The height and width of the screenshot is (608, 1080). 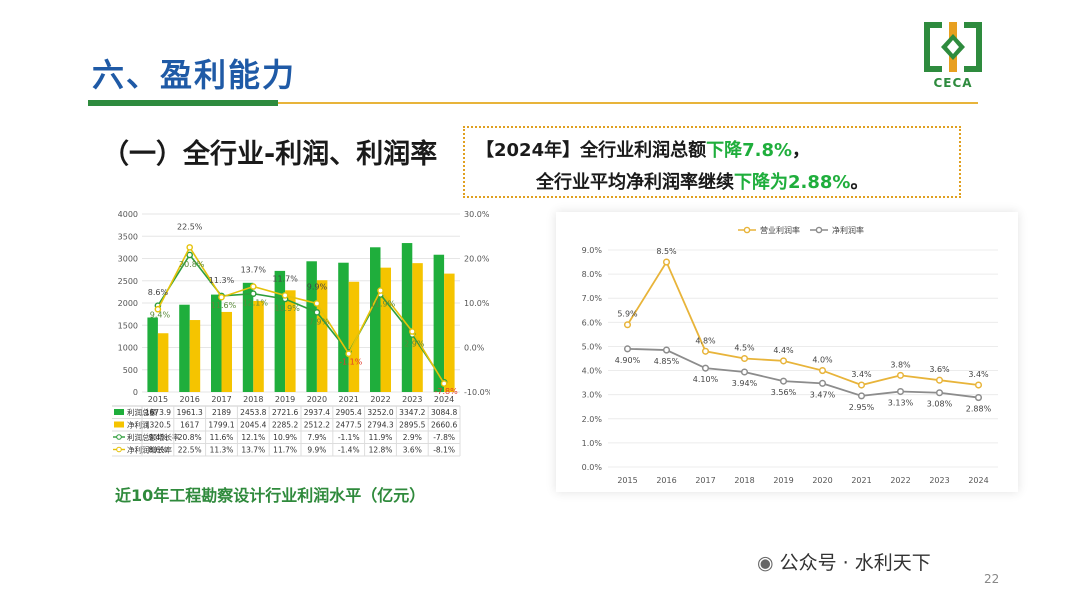 I want to click on table-cell: 22.5%, so click(x=190, y=450).